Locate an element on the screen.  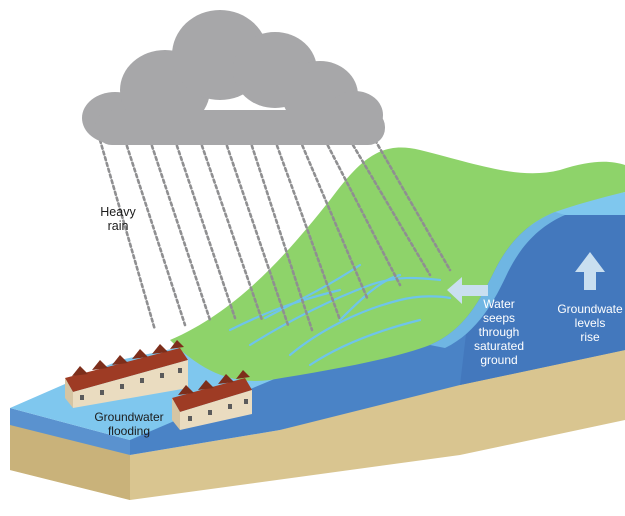
heavy-rain-label: Heavy rain is located at coordinates (118, 219).